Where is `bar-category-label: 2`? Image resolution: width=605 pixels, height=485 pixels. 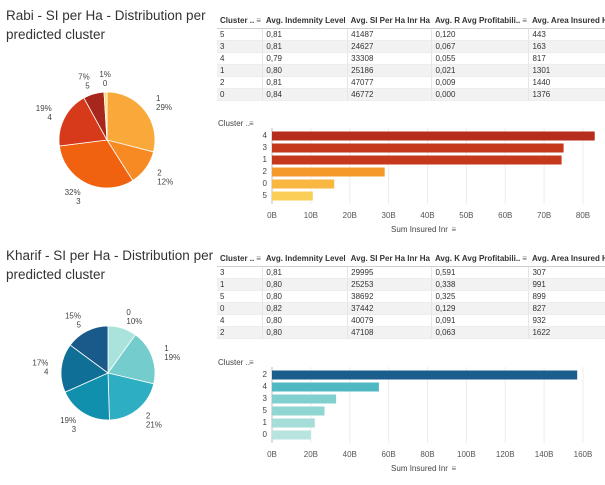 bar-category-label: 2 is located at coordinates (265, 374).